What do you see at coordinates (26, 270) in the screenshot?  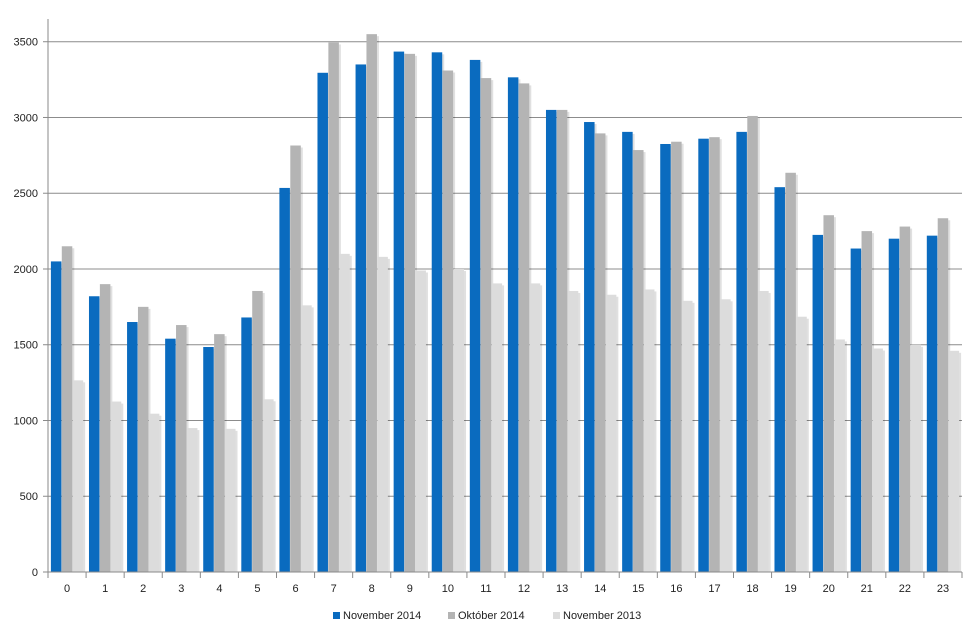 I see `y-tick-label: 2000` at bounding box center [26, 270].